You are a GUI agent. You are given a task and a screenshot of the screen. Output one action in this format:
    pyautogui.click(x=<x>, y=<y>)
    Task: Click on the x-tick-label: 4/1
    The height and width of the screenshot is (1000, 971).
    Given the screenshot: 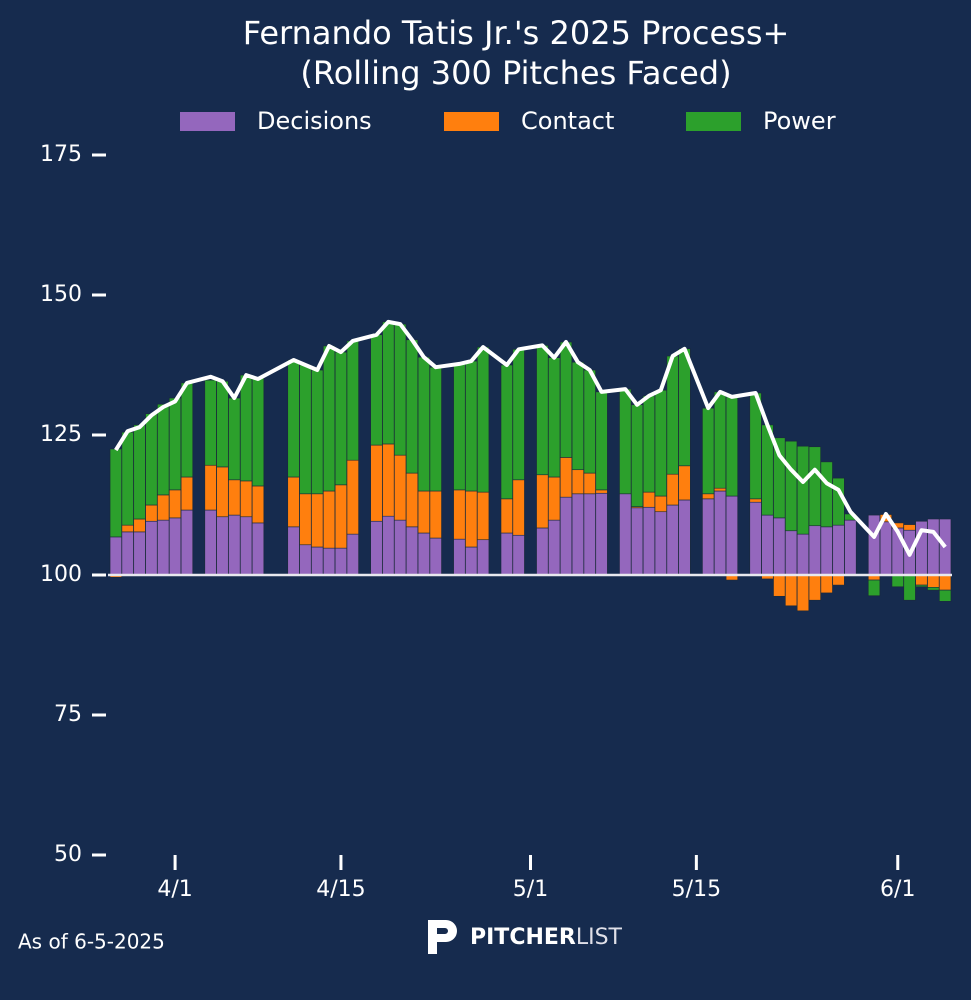 What is the action you would take?
    pyautogui.click(x=174, y=889)
    